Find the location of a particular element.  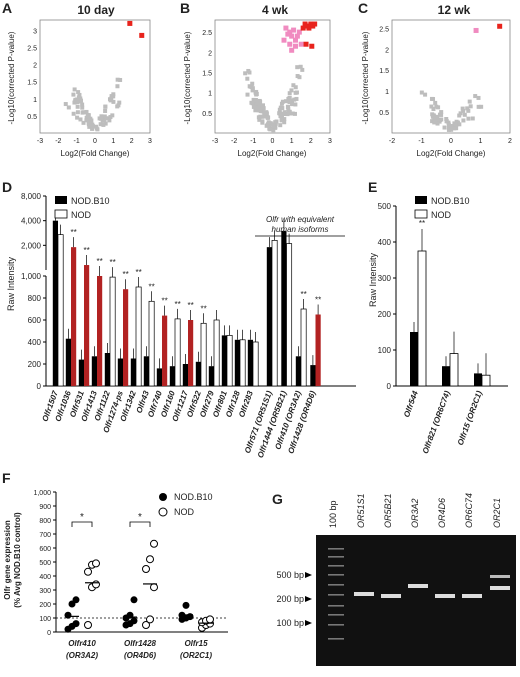

point-nodb10 is located at coordinates (76, 600).